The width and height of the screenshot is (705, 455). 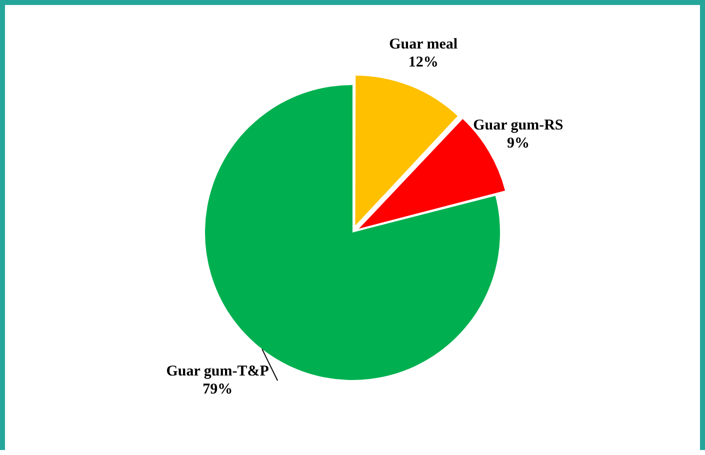 What do you see at coordinates (217, 390) in the screenshot?
I see `data-label: 79%` at bounding box center [217, 390].